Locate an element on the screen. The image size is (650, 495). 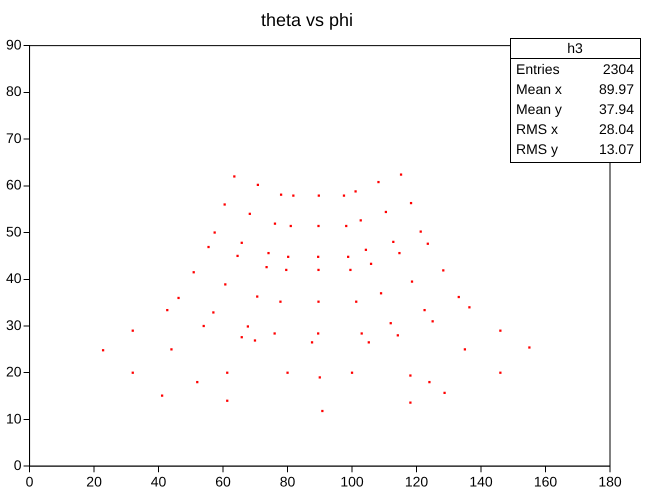
y-tick-label: 20 is located at coordinates (14, 372).